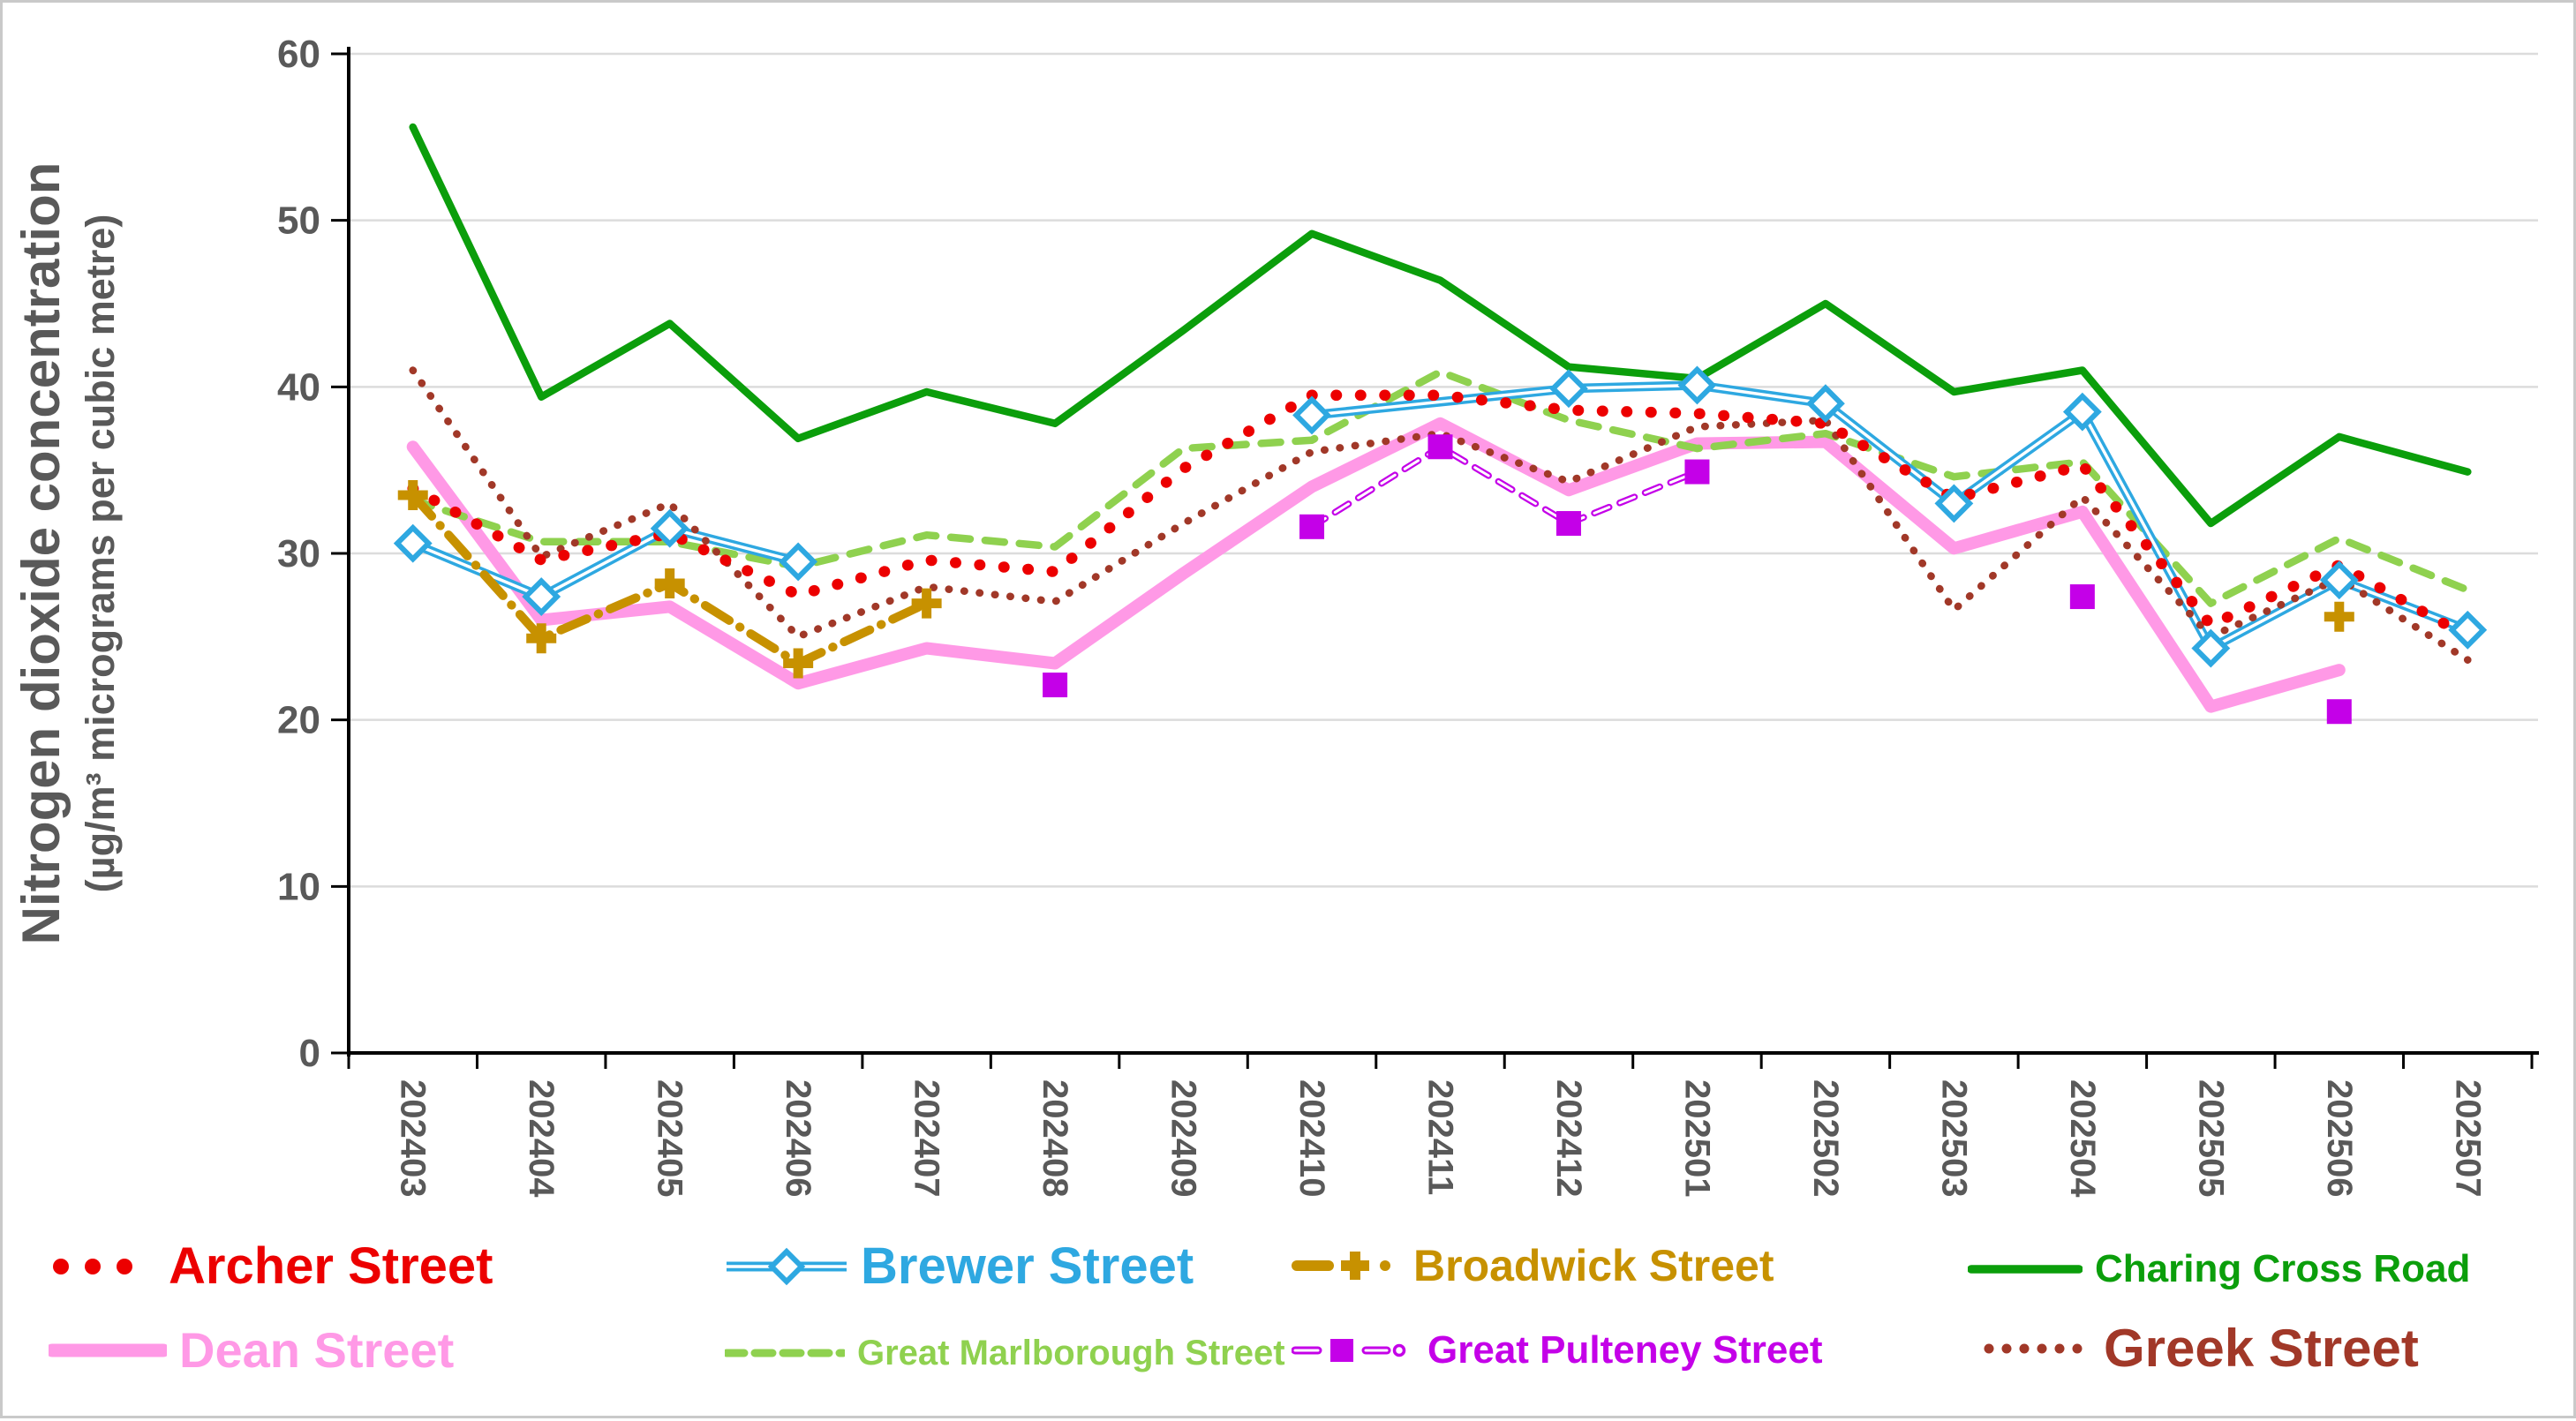 This screenshot has width=2576, height=1421. Describe the element at coordinates (299, 720) in the screenshot. I see `y-tick-label-20: 20` at that location.